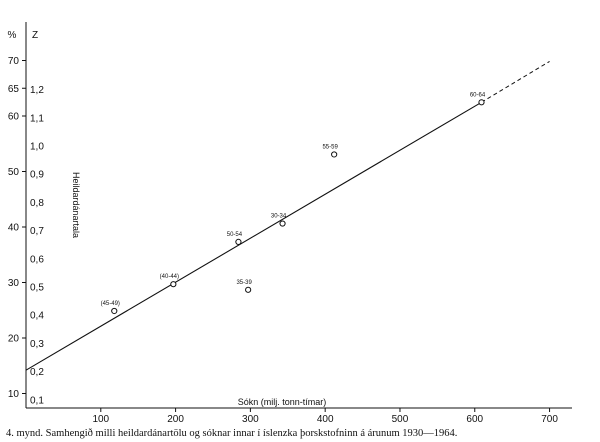 The width and height of the screenshot is (600, 442). I want to click on regression-line-extension, so click(515, 81).